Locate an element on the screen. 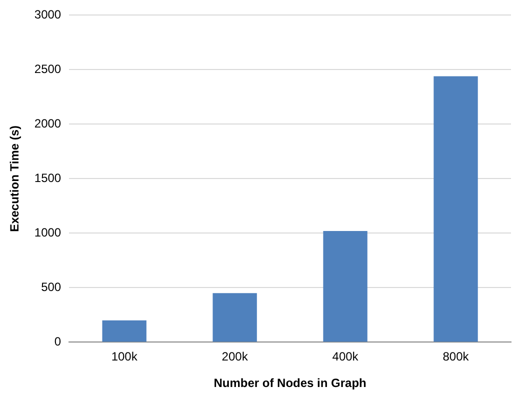  y-tick-label: 500 is located at coordinates (51, 287).